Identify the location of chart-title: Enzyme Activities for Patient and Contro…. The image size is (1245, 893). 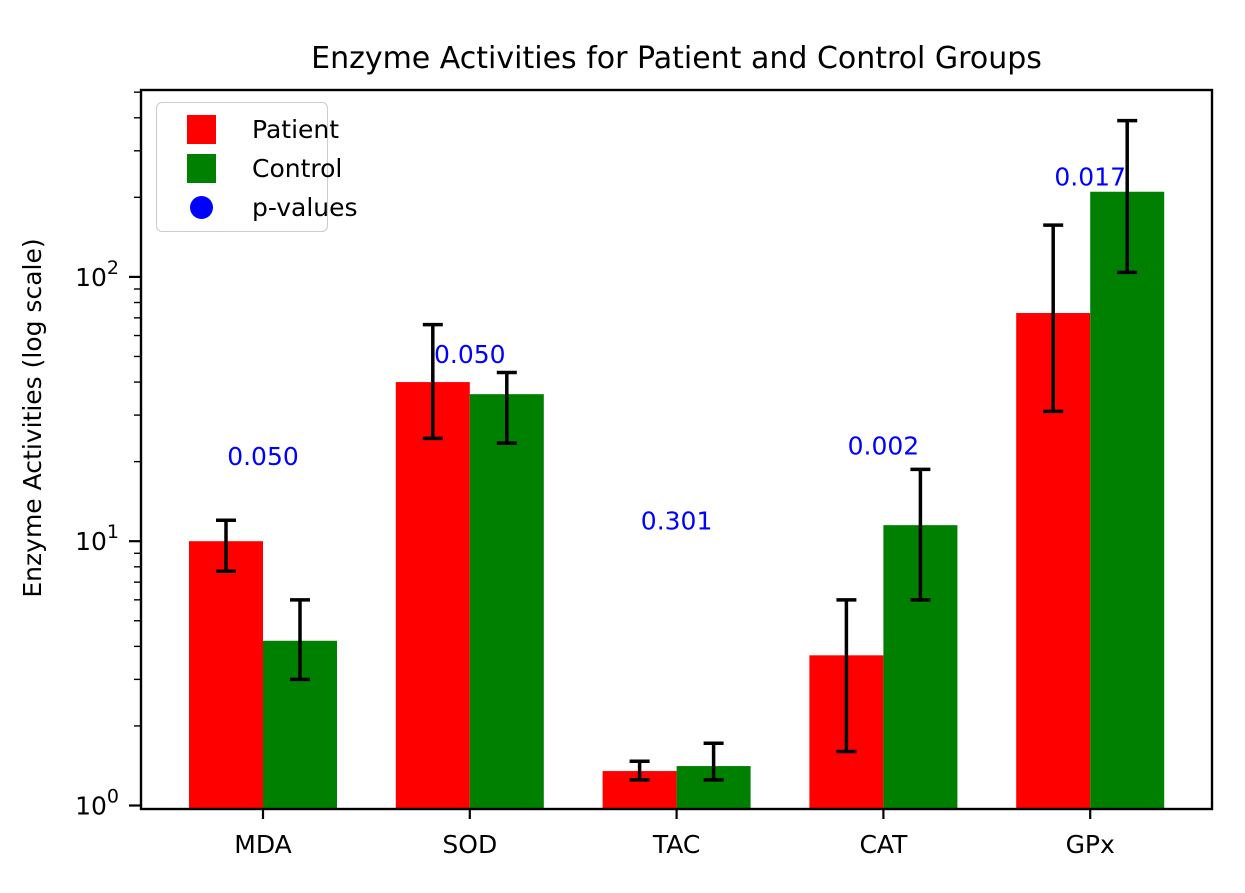
(676, 58).